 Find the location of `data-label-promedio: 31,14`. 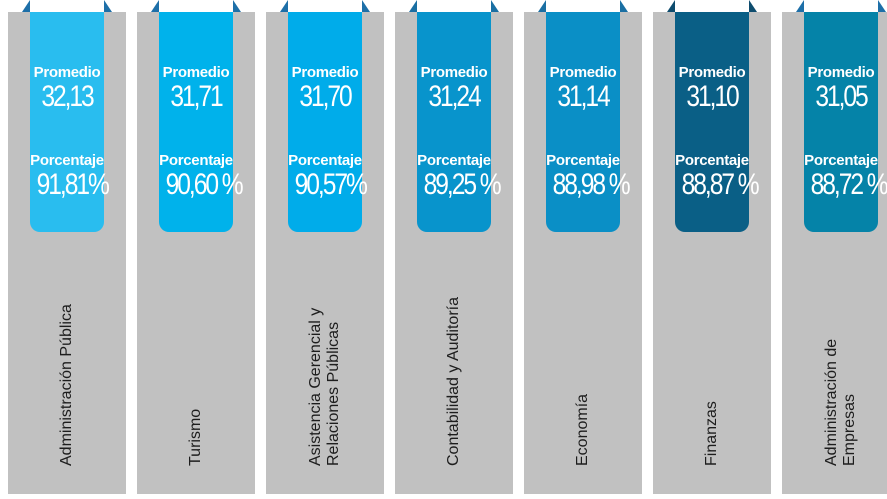

data-label-promedio: 31,14 is located at coordinates (583, 96).